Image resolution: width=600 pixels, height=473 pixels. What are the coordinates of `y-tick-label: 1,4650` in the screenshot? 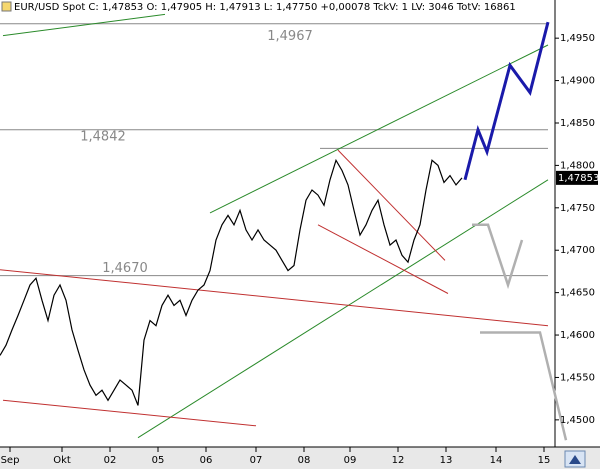 It's located at (577, 293).